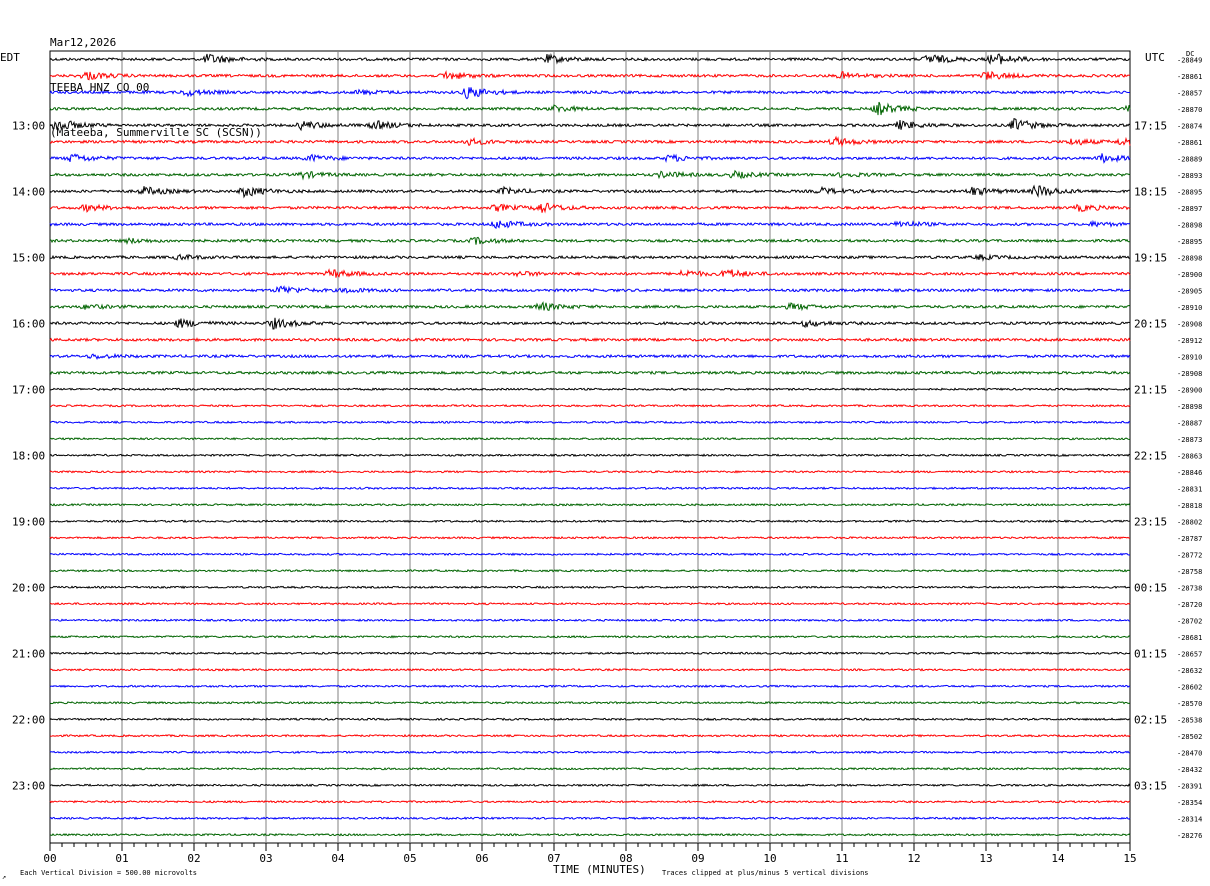 This screenshot has height=886, width=1210. I want to click on chart-station: TEEBA HNZ CO 00, so click(100, 87).